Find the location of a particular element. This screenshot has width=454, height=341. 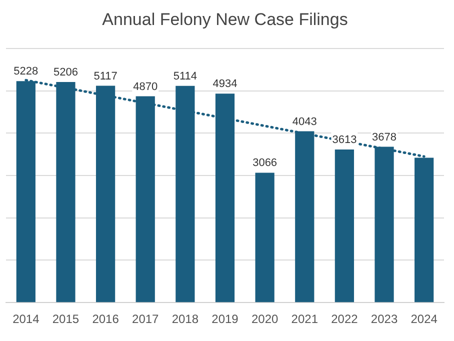

x-tick-label: 2019 is located at coordinates (225, 319).